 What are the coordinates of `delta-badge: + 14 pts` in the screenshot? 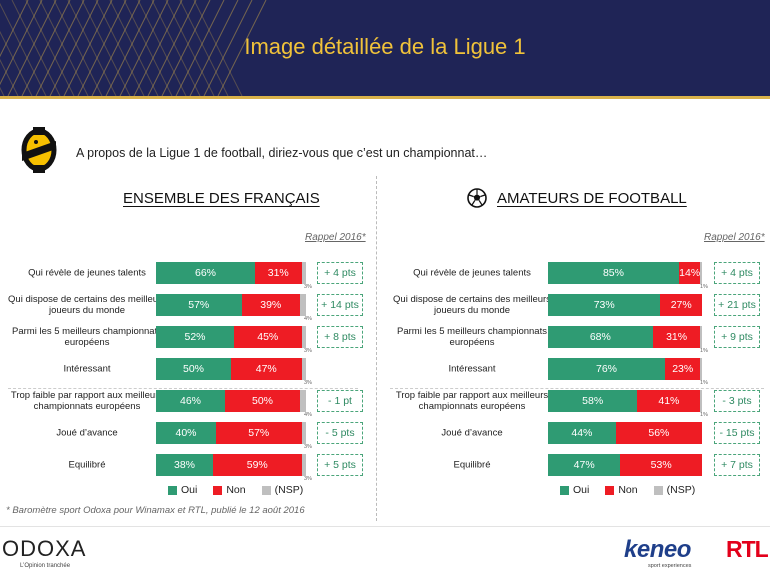 It's located at (340, 305).